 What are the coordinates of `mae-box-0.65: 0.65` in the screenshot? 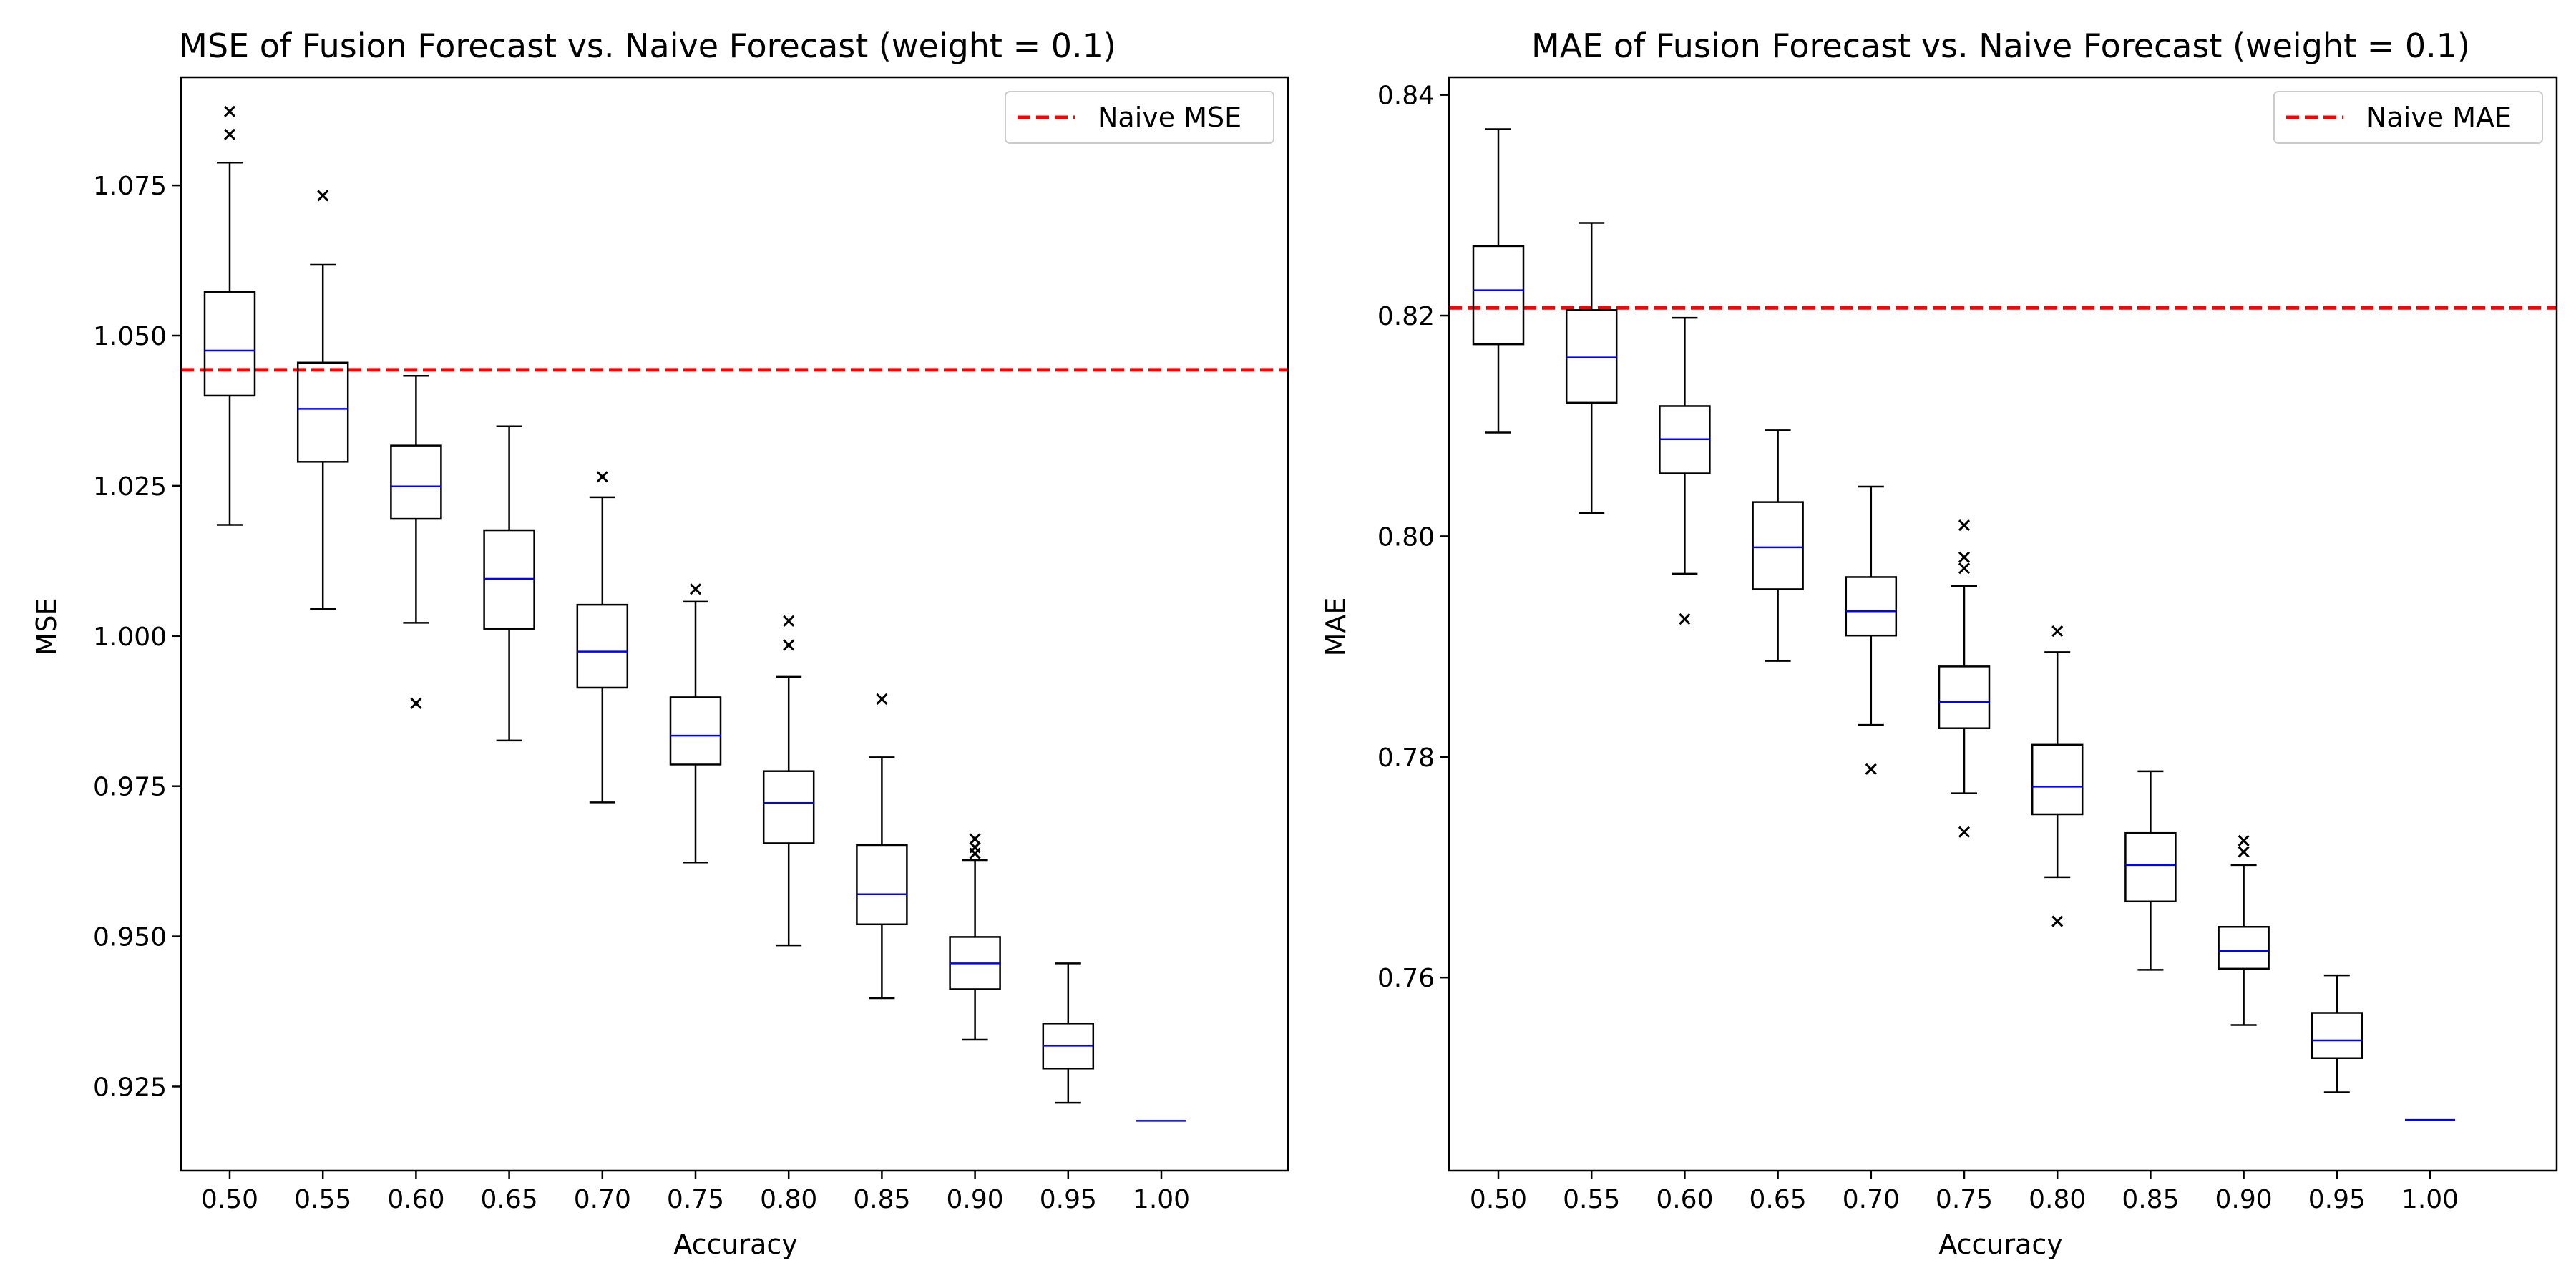 It's located at (1778, 822).